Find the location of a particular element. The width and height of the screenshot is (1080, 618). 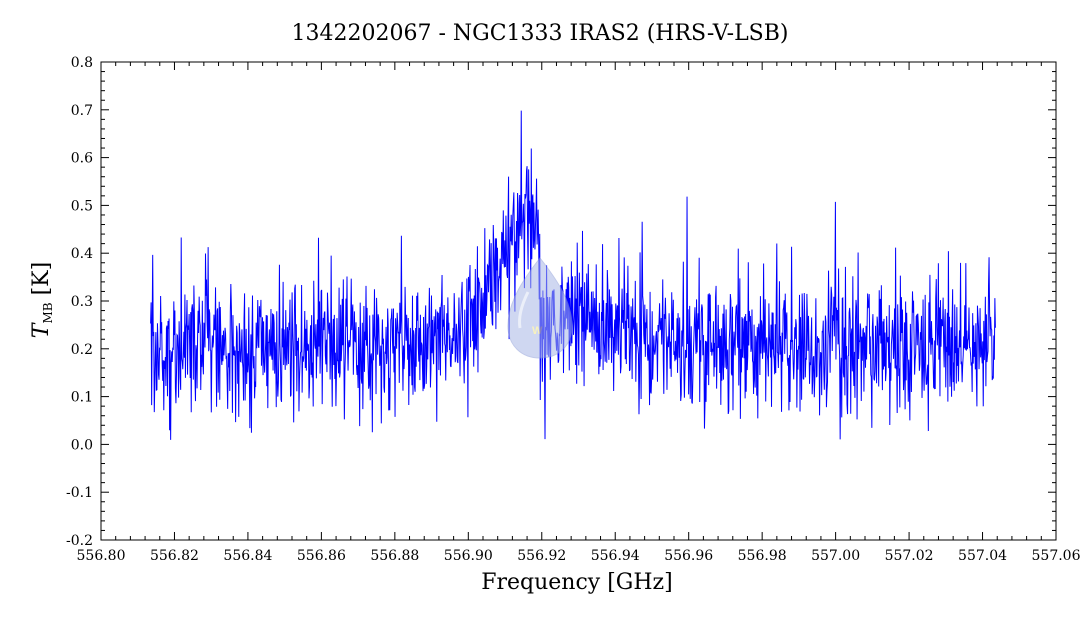

x-tick-label: 556.80 is located at coordinates (101, 556).